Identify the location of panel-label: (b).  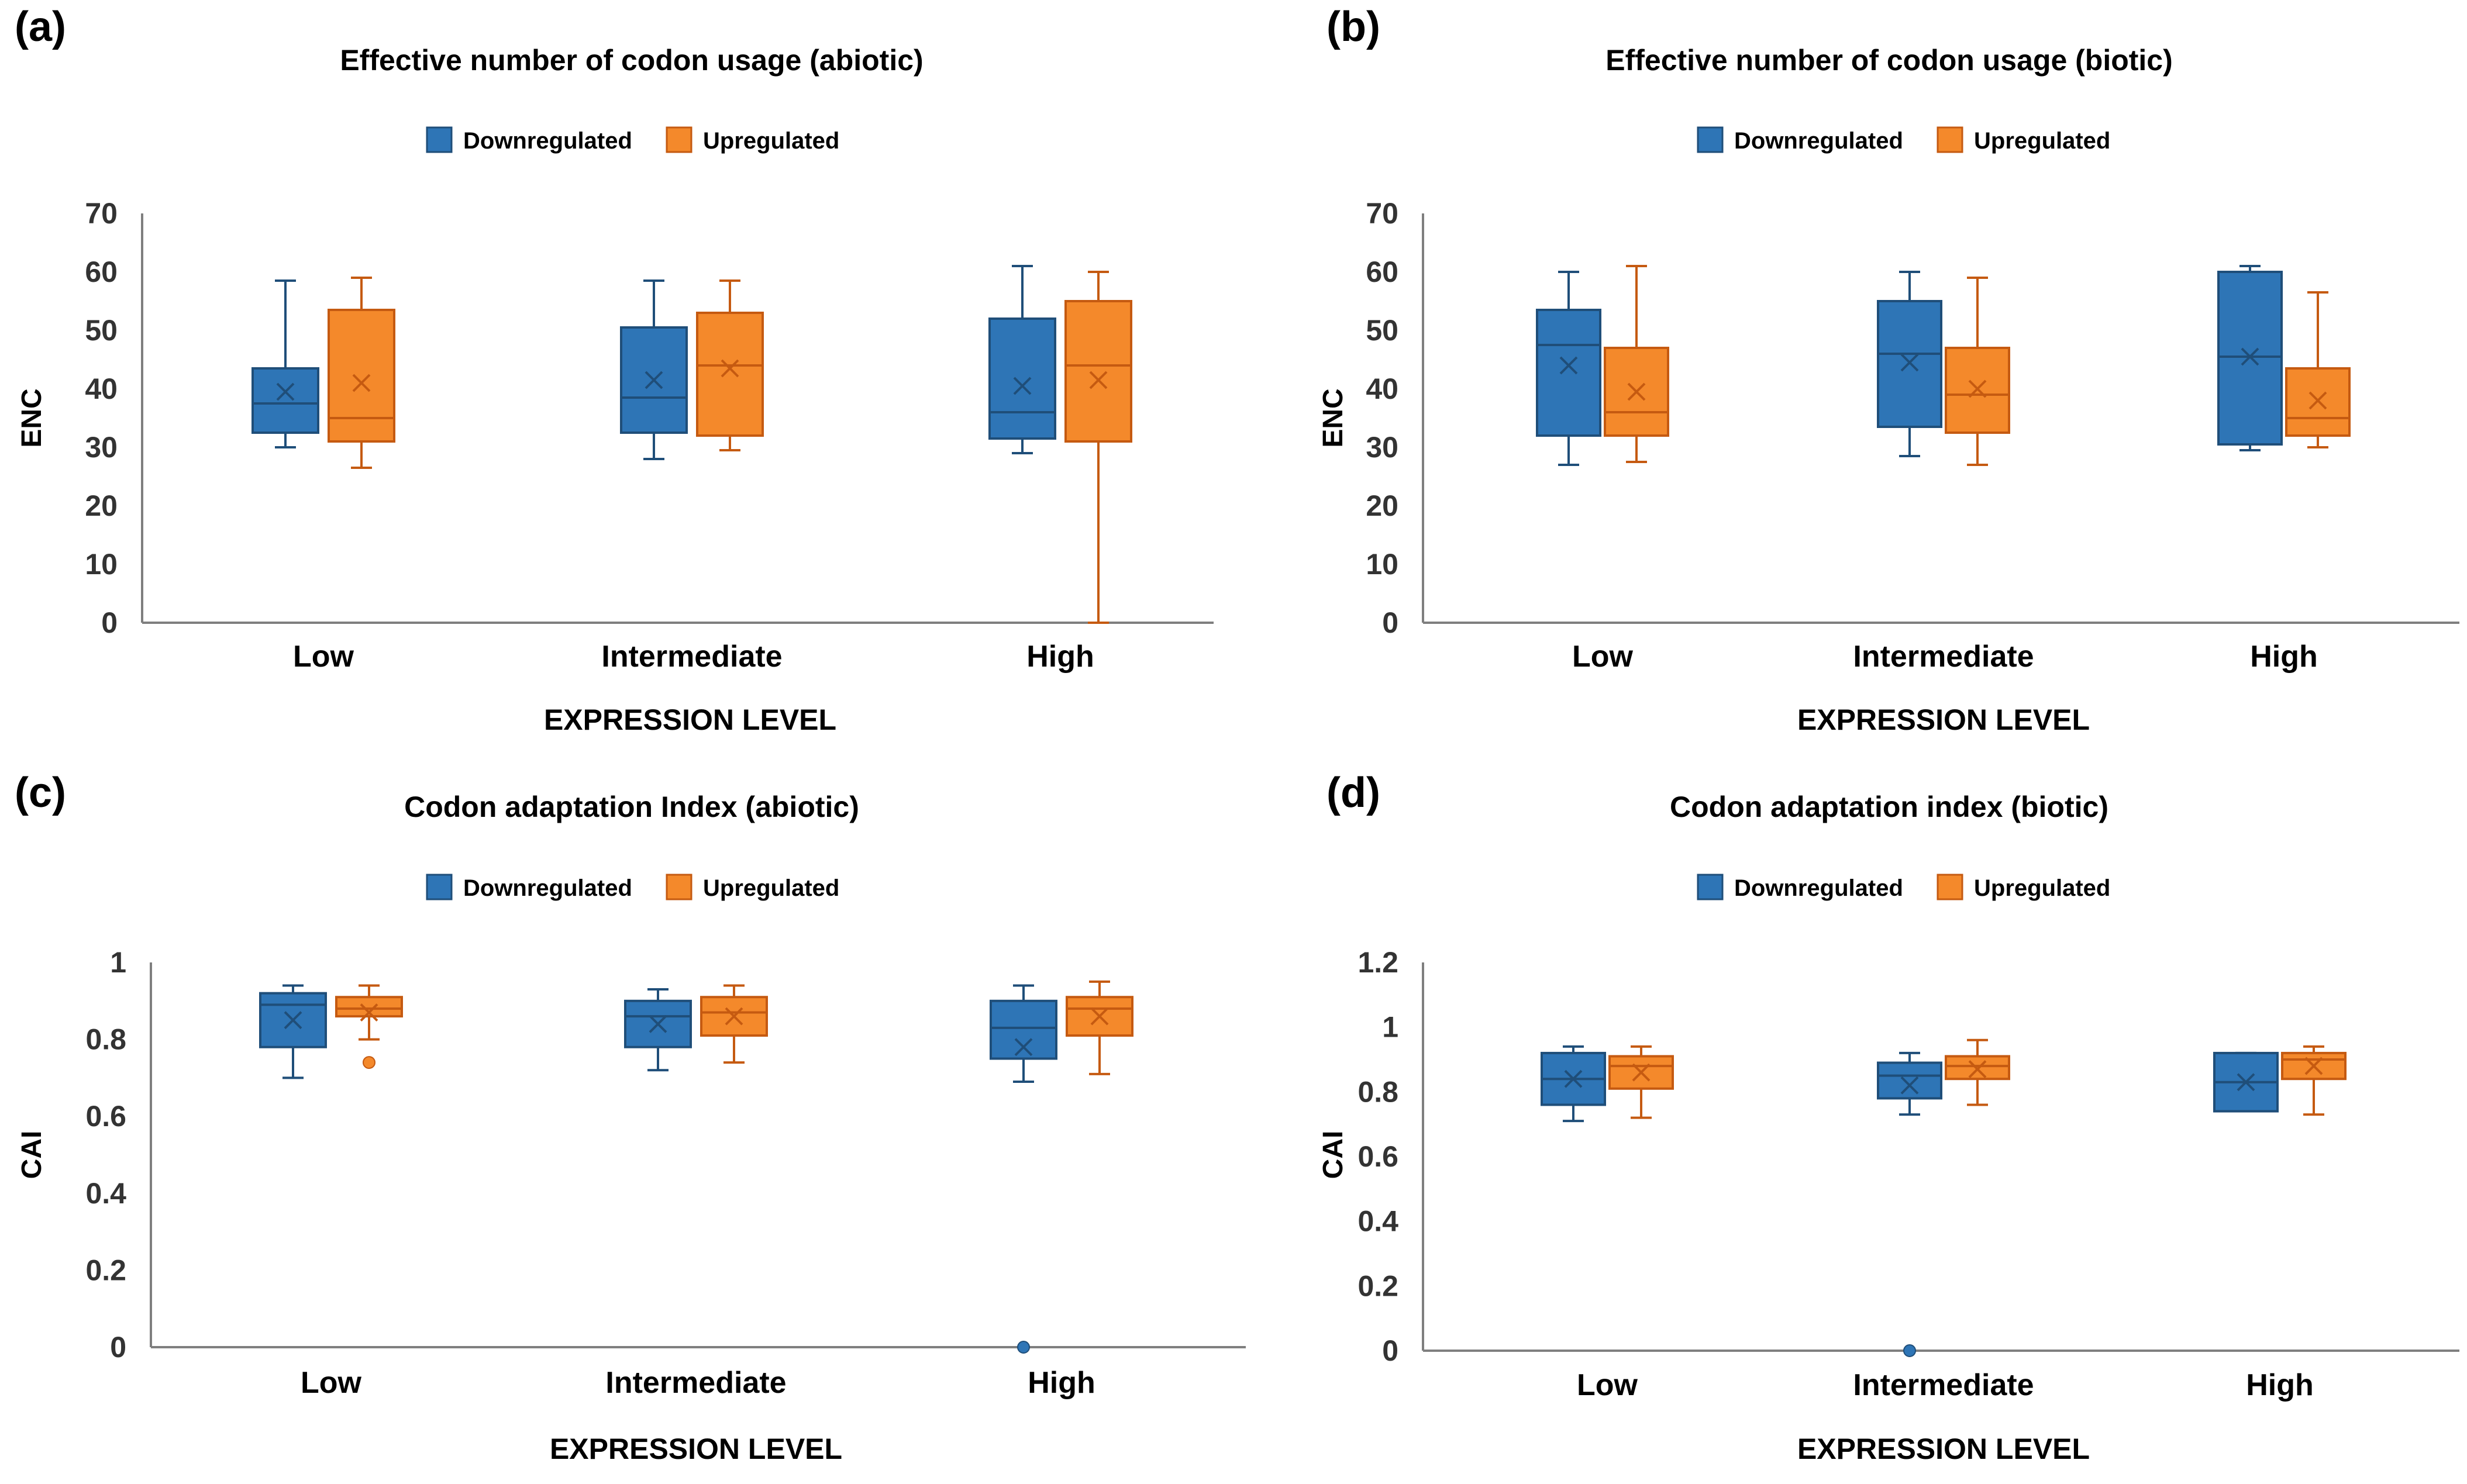
(1353, 27).